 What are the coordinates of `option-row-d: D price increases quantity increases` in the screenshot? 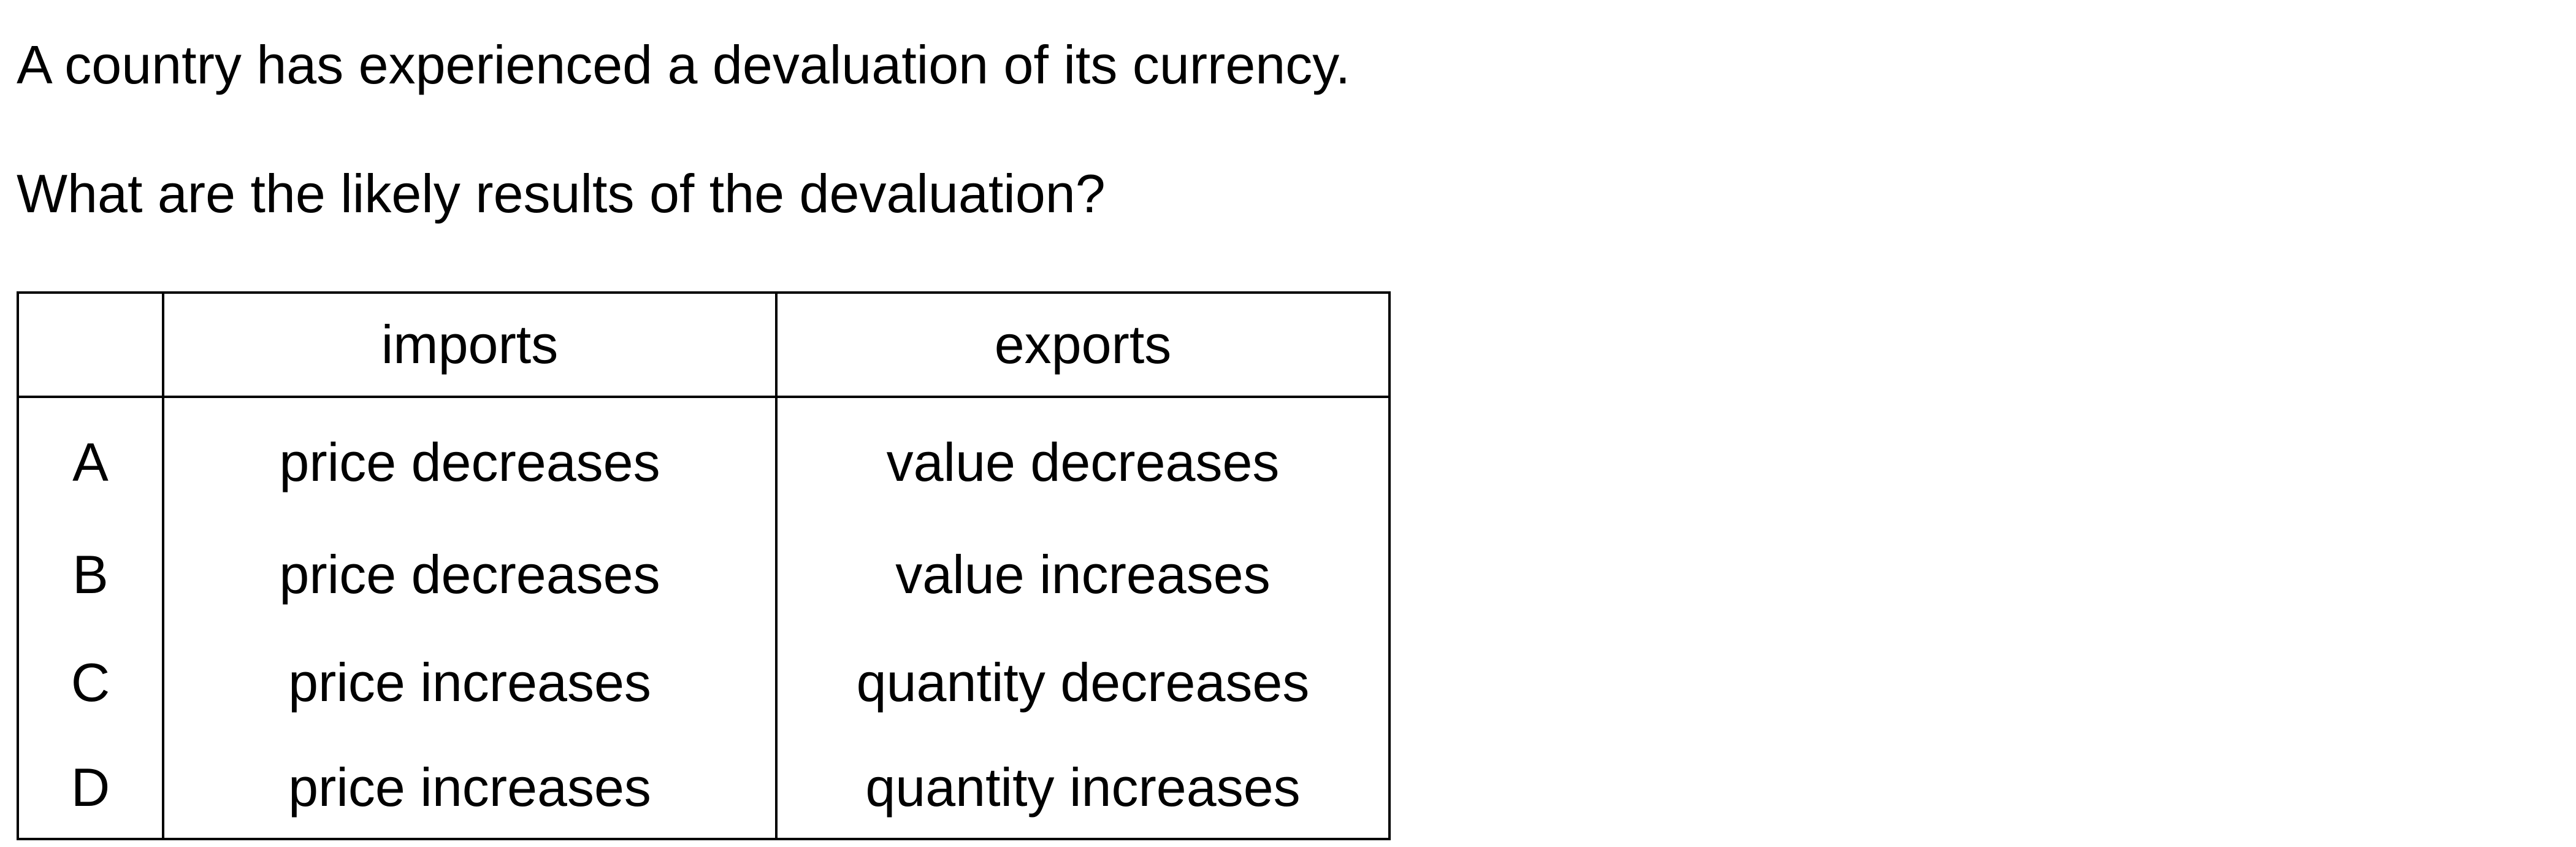 It's located at (704, 789).